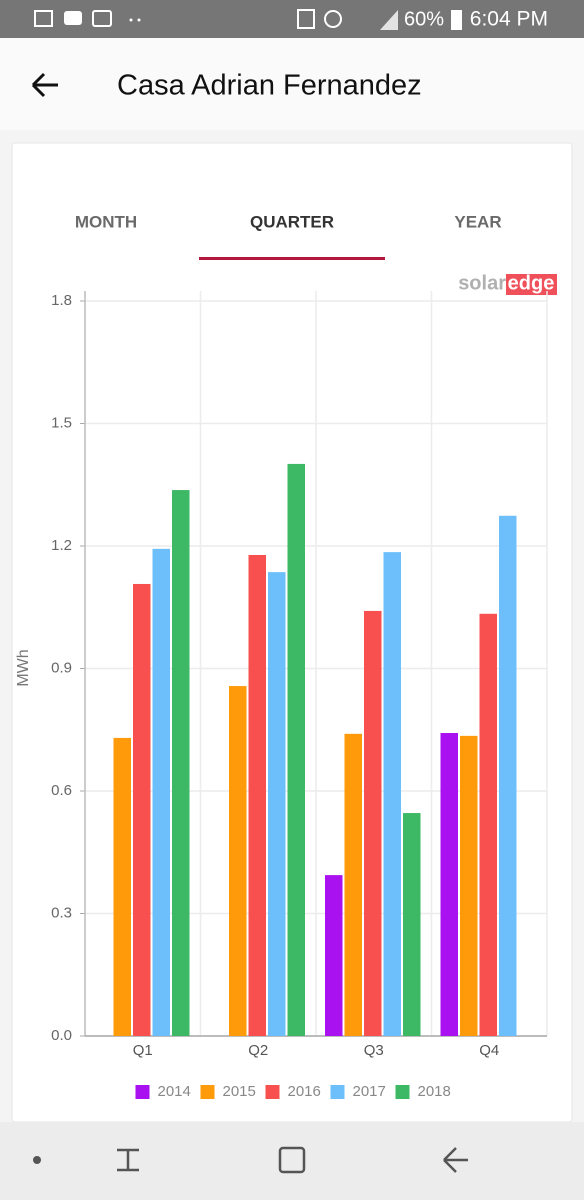 This screenshot has height=1200, width=584. What do you see at coordinates (61, 545) in the screenshot?
I see `y-tick-label: 1.2` at bounding box center [61, 545].